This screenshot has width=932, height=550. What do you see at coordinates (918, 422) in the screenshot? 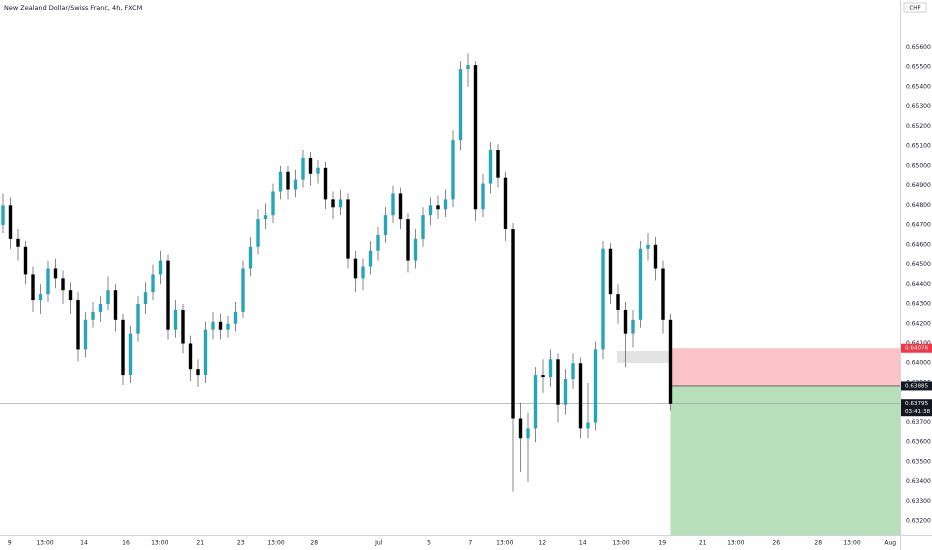
I see `y-tick-label: 0.63700` at bounding box center [918, 422].